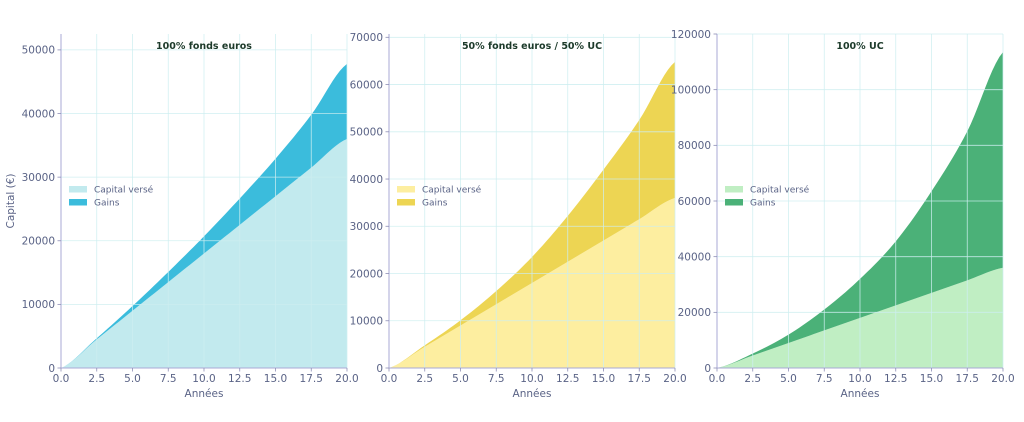 The image size is (1024, 422). What do you see at coordinates (694, 146) in the screenshot?
I see `y-tick-label: 80000` at bounding box center [694, 146].